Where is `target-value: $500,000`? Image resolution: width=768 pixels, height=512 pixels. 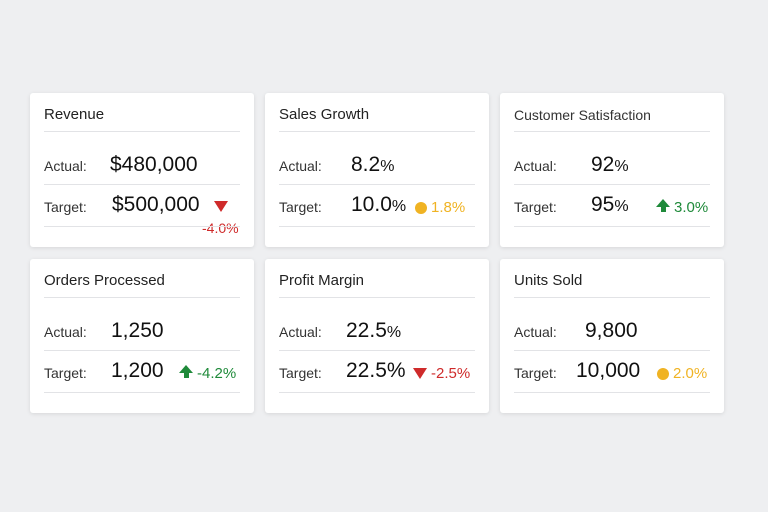
target-value: $500,000 is located at coordinates (156, 204).